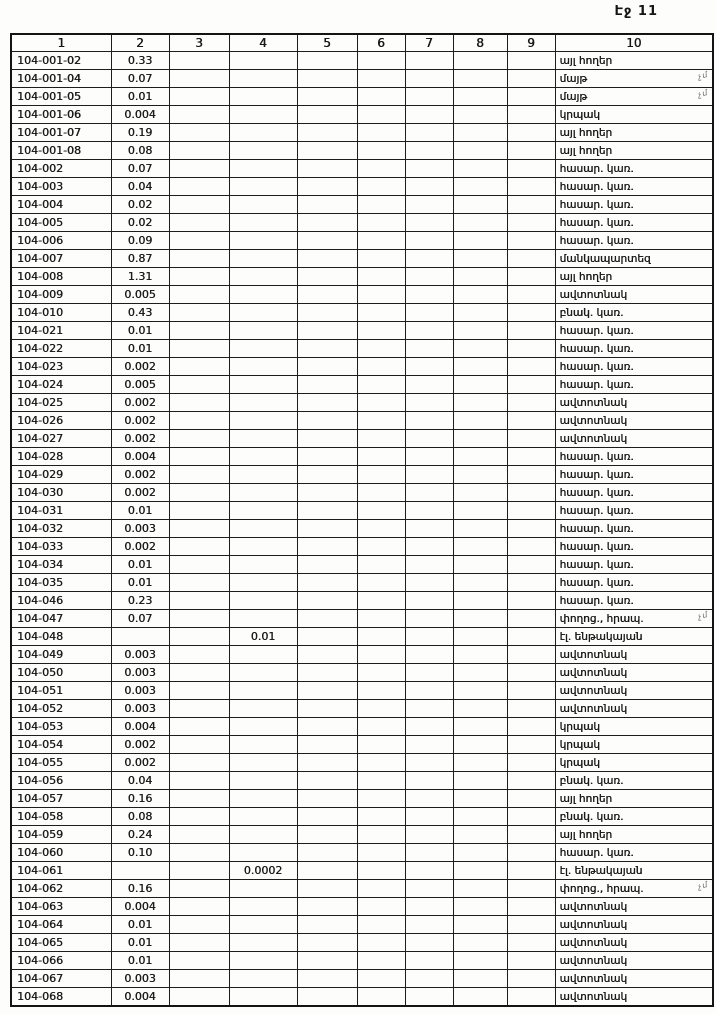  What do you see at coordinates (140, 294) in the screenshot?
I see `cell-area-value: 0.005` at bounding box center [140, 294].